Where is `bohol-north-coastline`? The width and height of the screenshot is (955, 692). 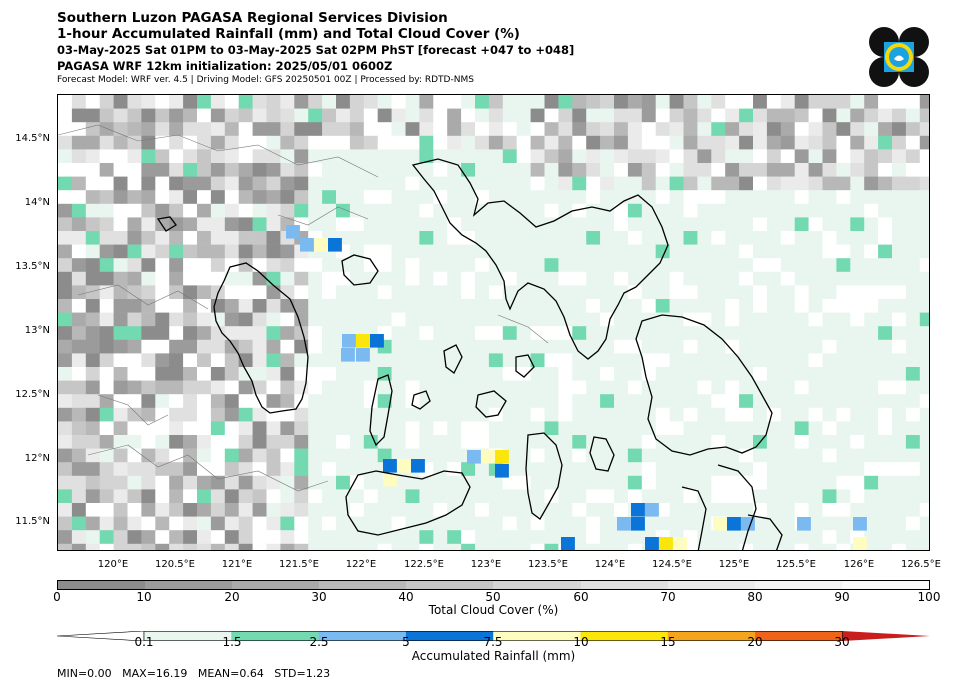 bohol-north-coastline is located at coordinates (765, 532).